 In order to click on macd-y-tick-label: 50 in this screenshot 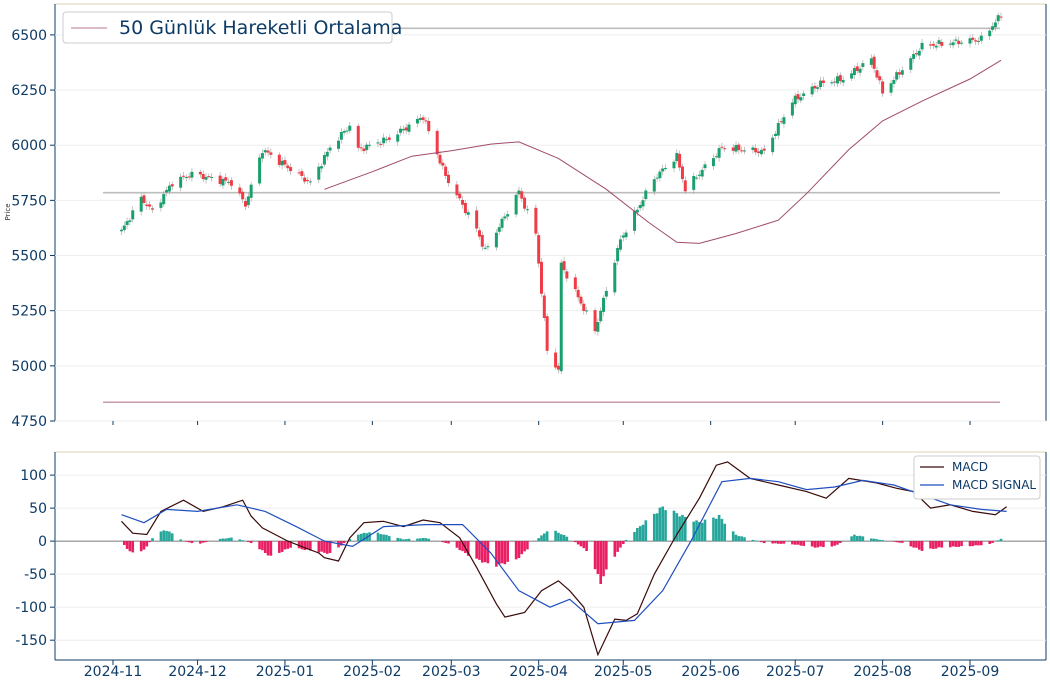, I will do `click(38, 509)`.